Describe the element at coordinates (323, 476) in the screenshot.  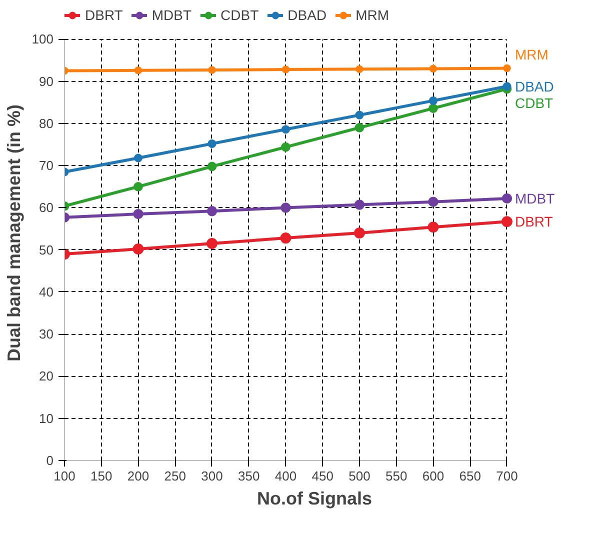
I see `x-tick-label: 450` at that location.